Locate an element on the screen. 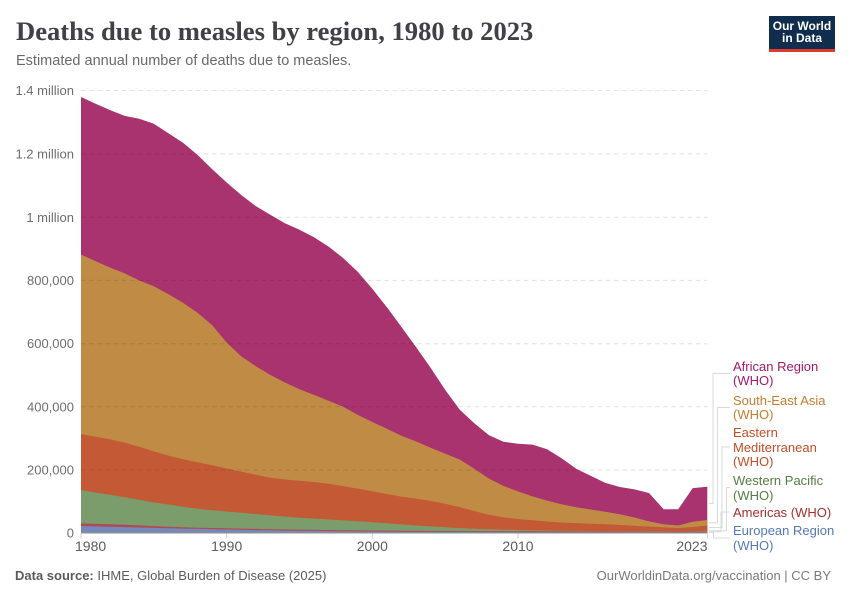  svg-text: 1980 is located at coordinates (90, 546).